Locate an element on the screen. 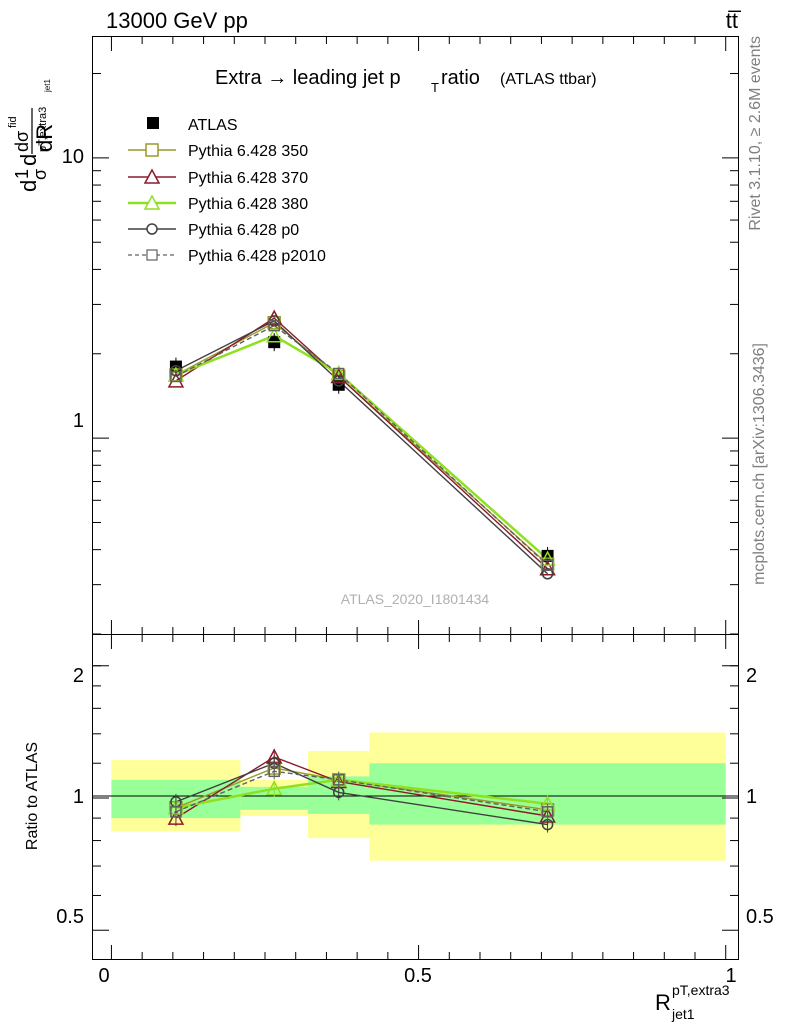 This screenshot has height=1024, width=786. xtick-0: 0 is located at coordinates (103, 976).